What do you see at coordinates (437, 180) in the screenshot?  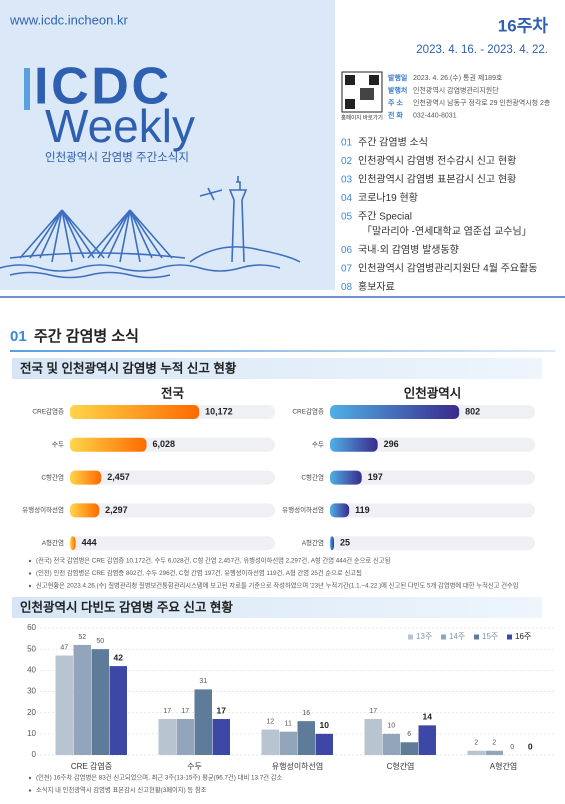 I see `toc-text: 인천광역시 감염병 표본감시 신고 현황` at bounding box center [437, 180].